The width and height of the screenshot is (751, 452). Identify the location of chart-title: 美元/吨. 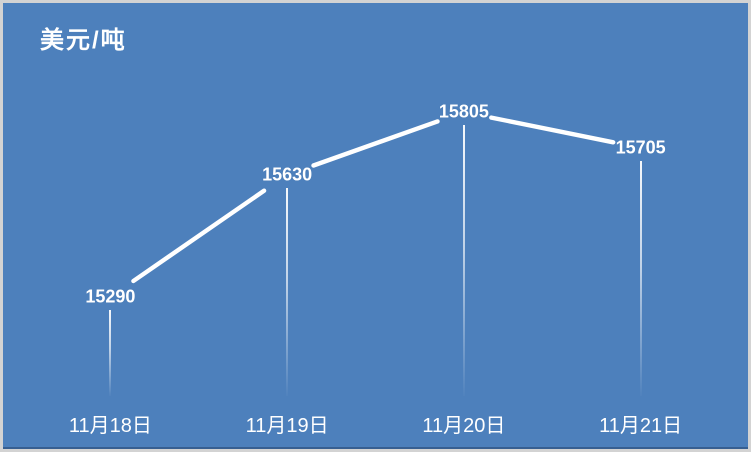
(83, 40).